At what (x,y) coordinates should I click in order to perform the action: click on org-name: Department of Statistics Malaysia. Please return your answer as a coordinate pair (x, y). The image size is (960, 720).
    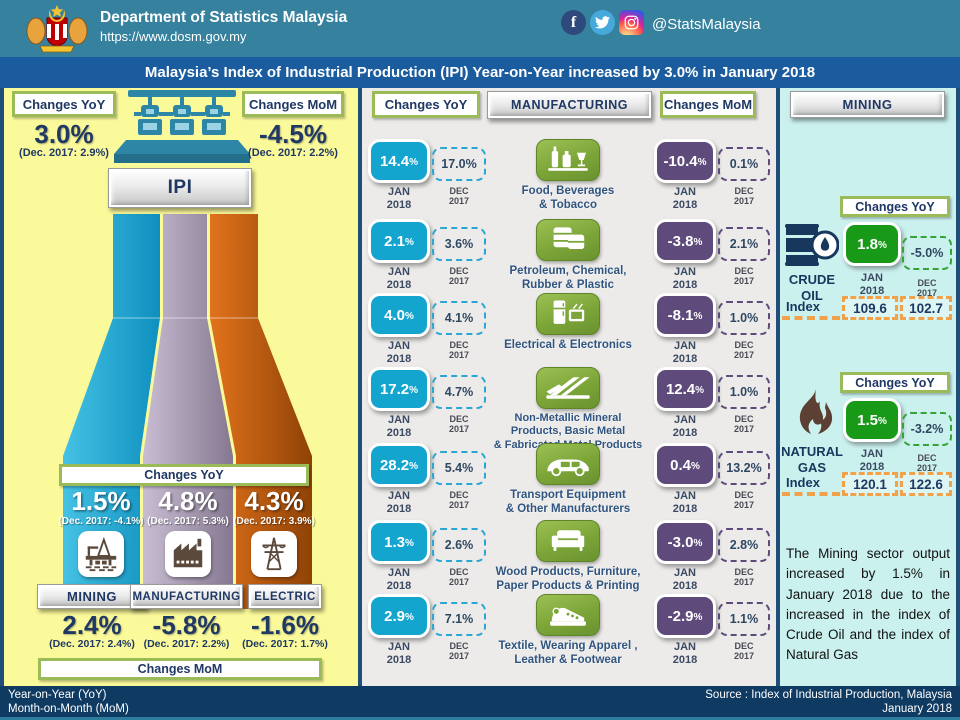
    Looking at the image, I should click on (224, 17).